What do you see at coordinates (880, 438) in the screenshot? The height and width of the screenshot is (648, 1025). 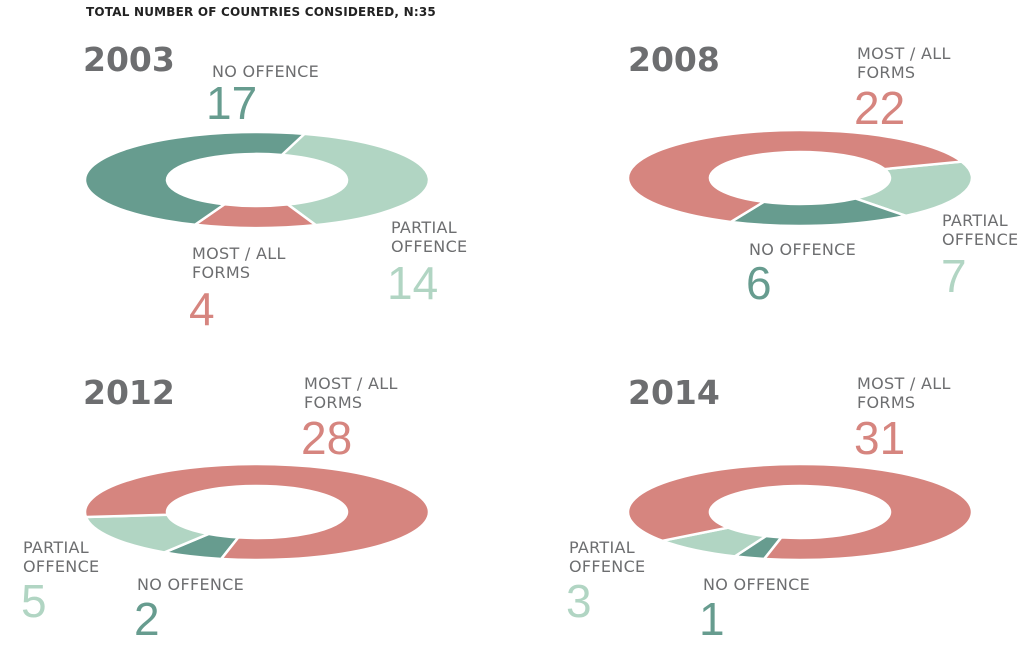 I see `value-most-all: 31` at bounding box center [880, 438].